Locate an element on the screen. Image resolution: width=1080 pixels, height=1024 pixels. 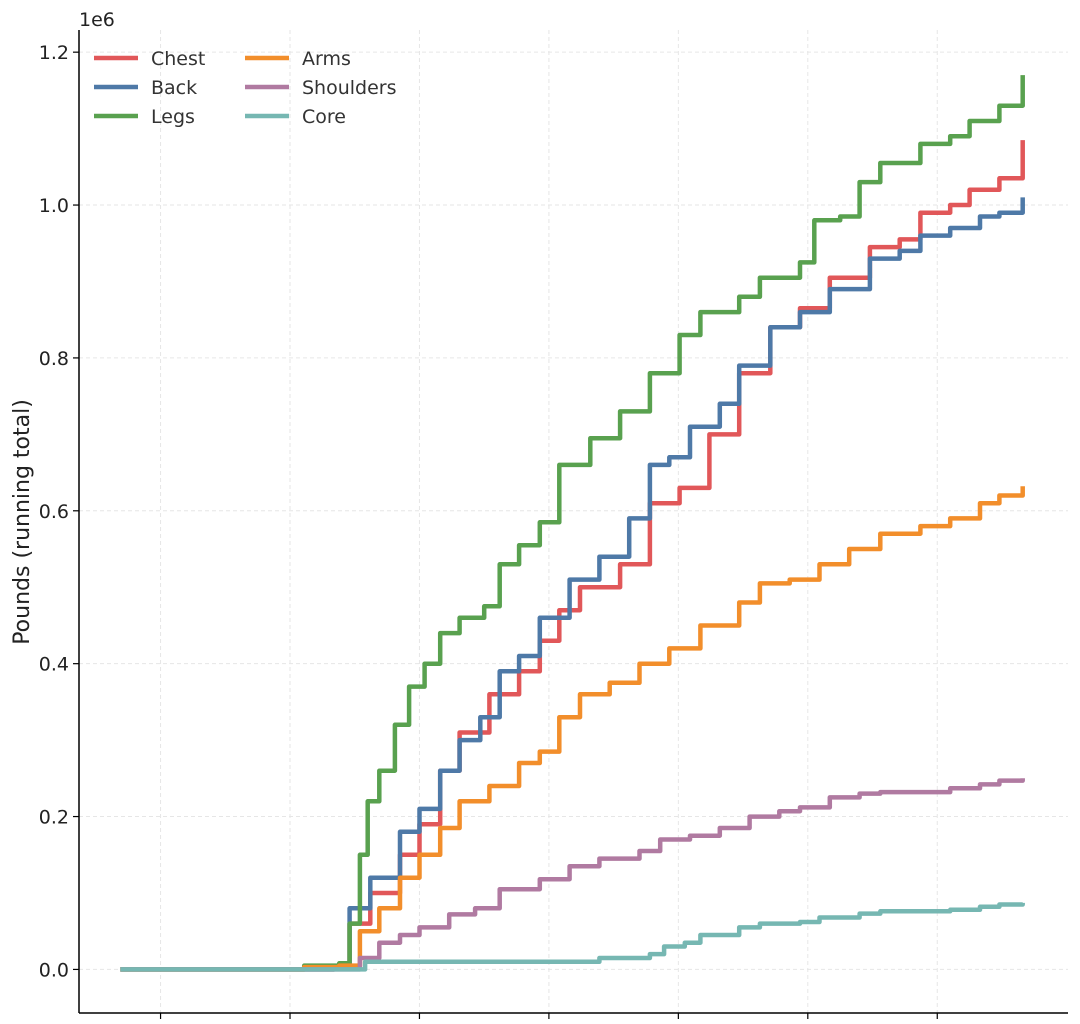
legend-label-legs: Legs is located at coordinates (173, 117).